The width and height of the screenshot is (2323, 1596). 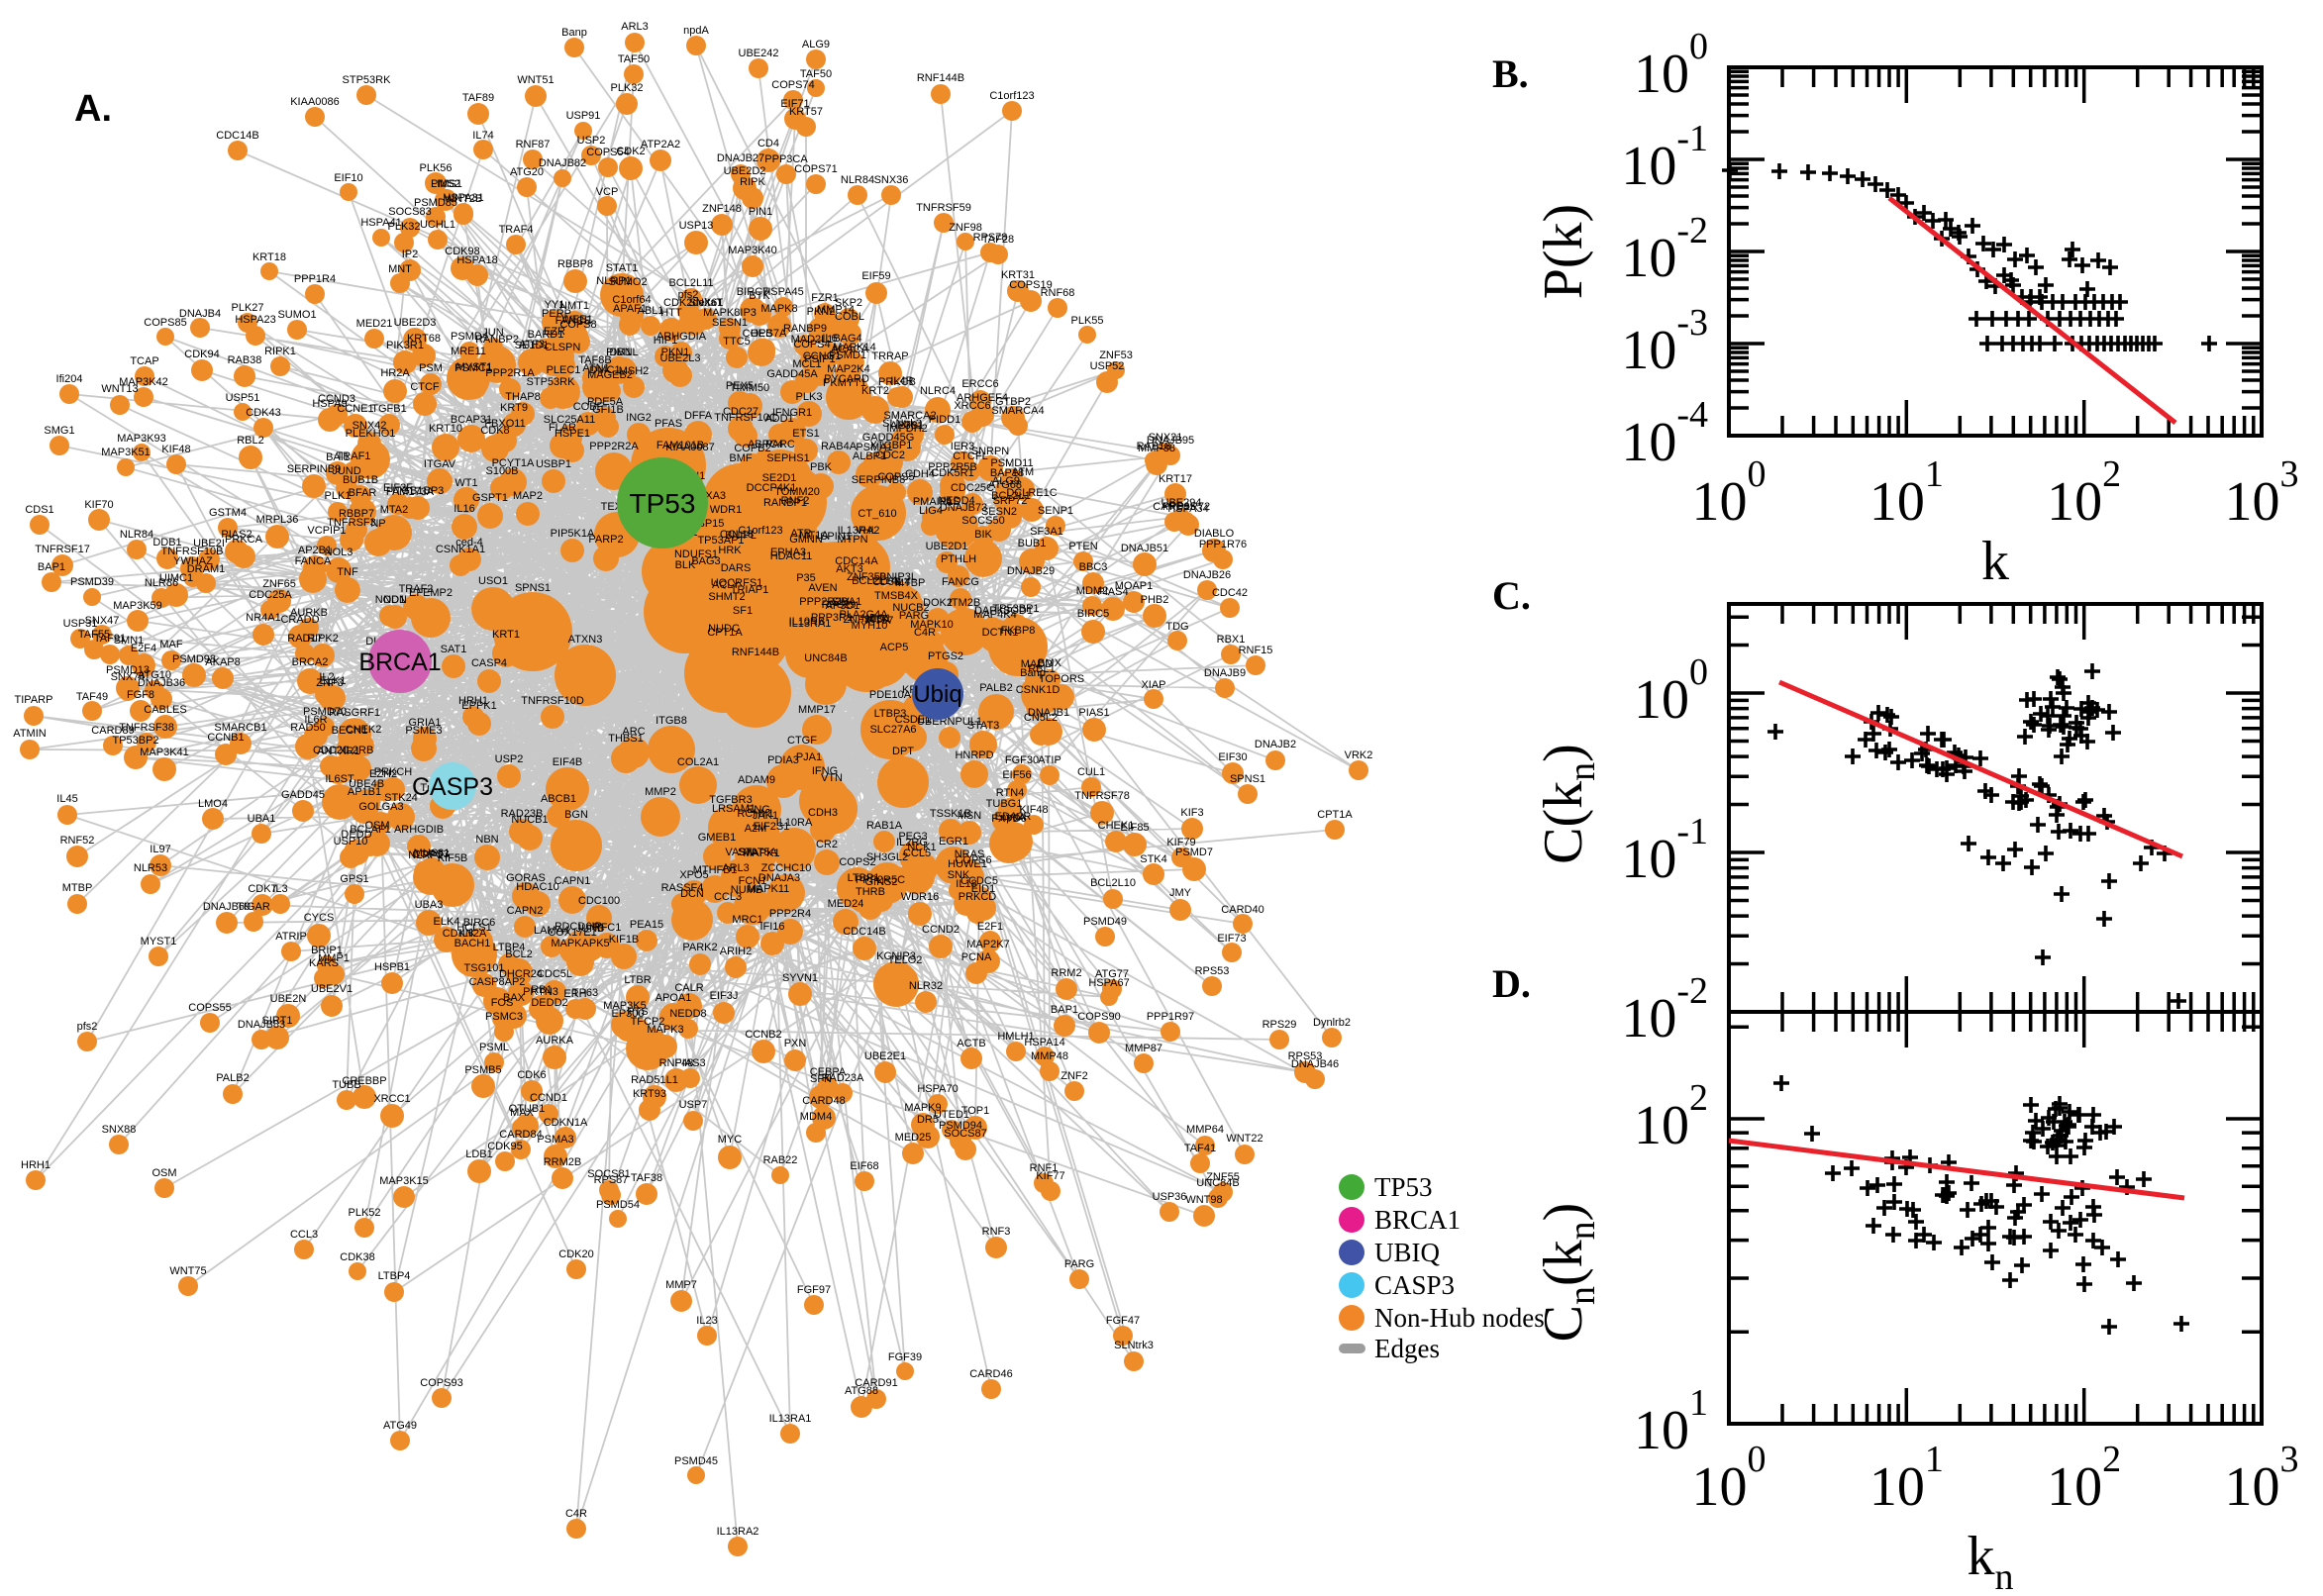 What do you see at coordinates (1113, 883) in the screenshot?
I see `svg-text: BCL2L10` at bounding box center [1113, 883].